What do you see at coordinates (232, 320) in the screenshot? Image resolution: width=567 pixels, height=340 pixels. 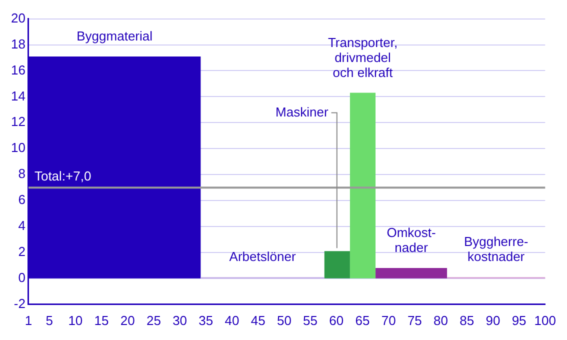 I see `x-tick-label: 40` at bounding box center [232, 320].